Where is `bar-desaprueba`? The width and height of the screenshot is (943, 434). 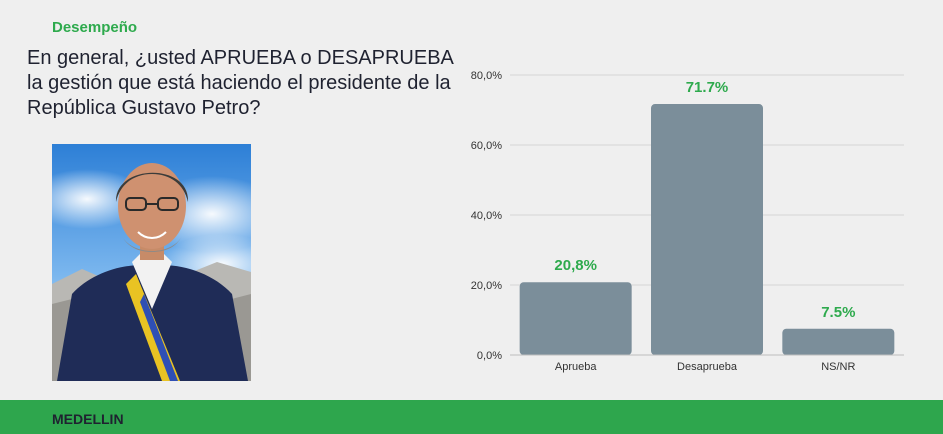 bar-desaprueba is located at coordinates (707, 229).